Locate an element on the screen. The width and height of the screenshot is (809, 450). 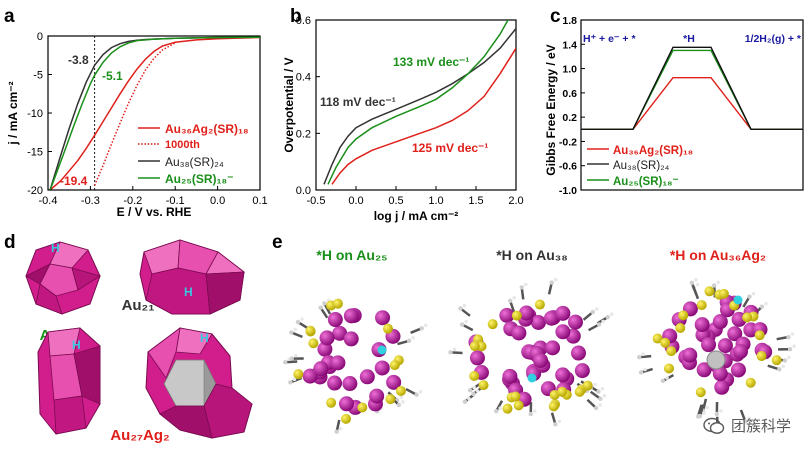
chart-b-xtick-3: 1.0 is located at coordinates (435, 201).